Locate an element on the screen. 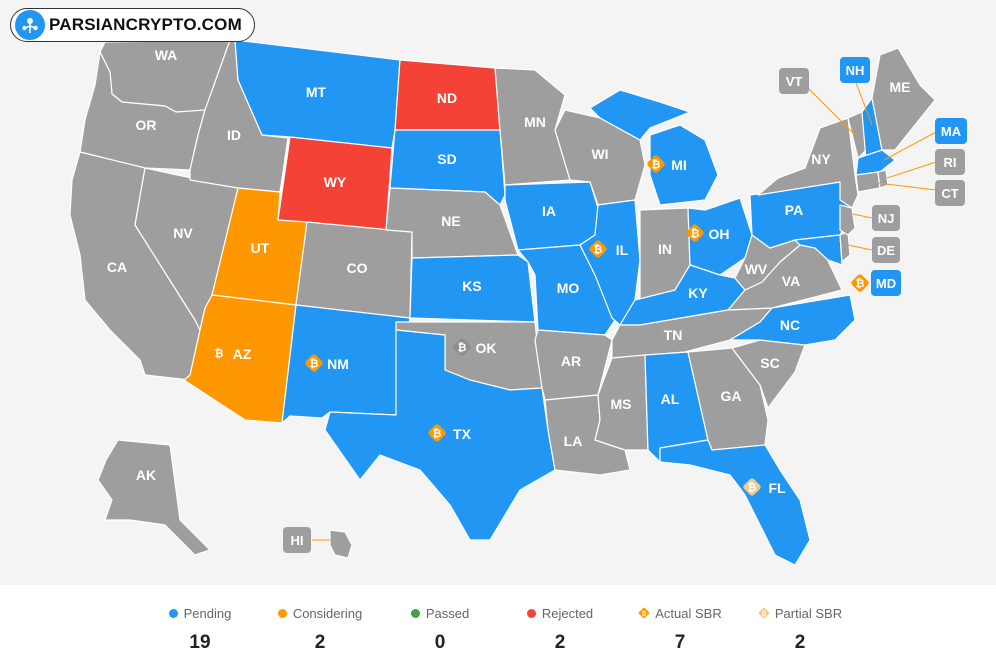 Image resolution: width=996 pixels, height=664 pixels. label-oh: OH is located at coordinates (719, 234).